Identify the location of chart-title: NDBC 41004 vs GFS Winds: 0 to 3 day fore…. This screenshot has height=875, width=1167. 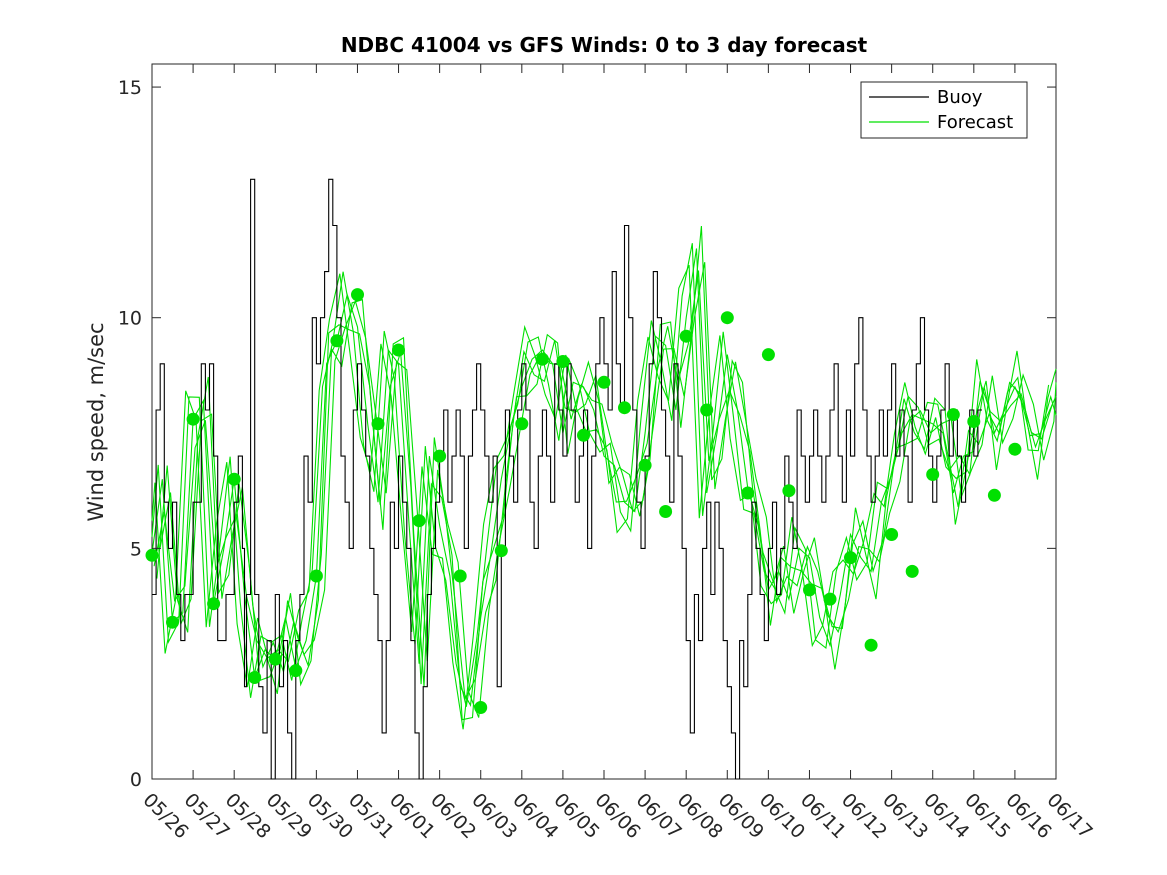
(604, 45).